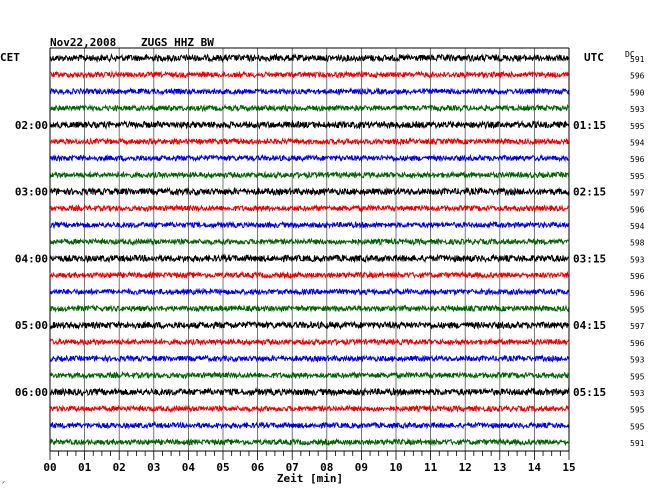  What do you see at coordinates (499, 467) in the screenshot?
I see `x-tick-label: 13` at bounding box center [499, 467].